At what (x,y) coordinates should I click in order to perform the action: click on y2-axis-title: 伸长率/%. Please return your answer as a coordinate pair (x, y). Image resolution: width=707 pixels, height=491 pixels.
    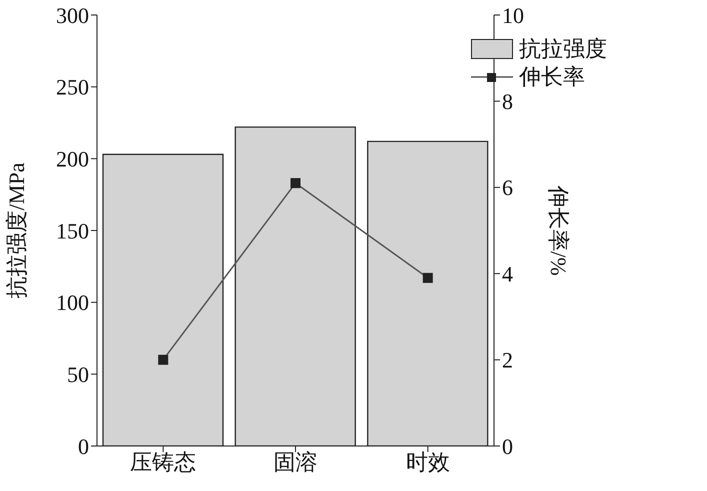
    Looking at the image, I should click on (559, 230).